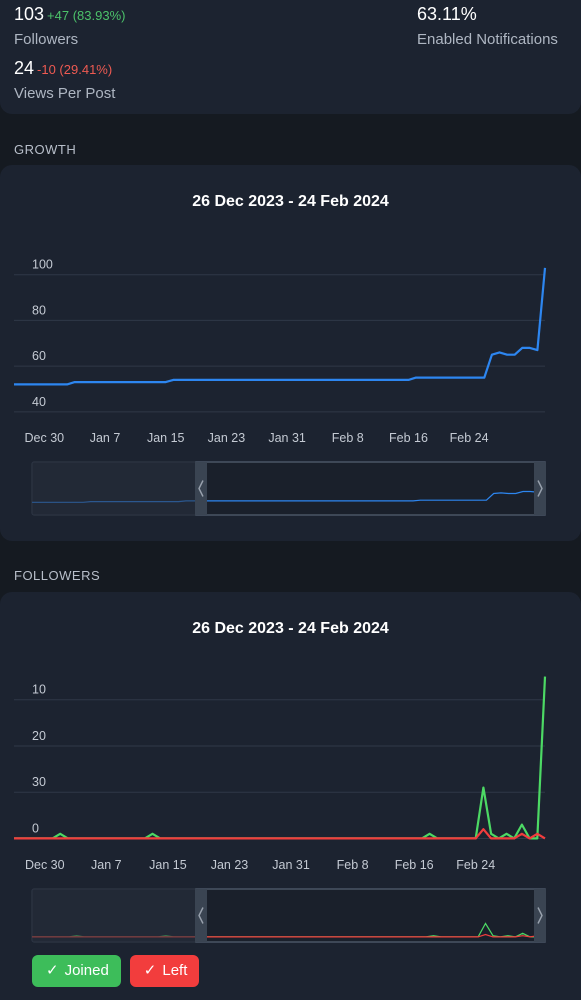 The height and width of the screenshot is (1000, 581). I want to click on series-line-left, so click(280, 834).